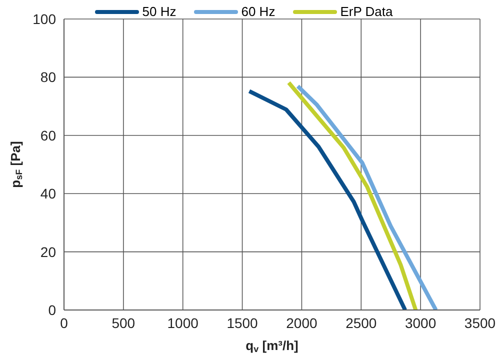 The height and width of the screenshot is (358, 500). What do you see at coordinates (48, 135) in the screenshot?
I see `y-tick-label: 60` at bounding box center [48, 135].